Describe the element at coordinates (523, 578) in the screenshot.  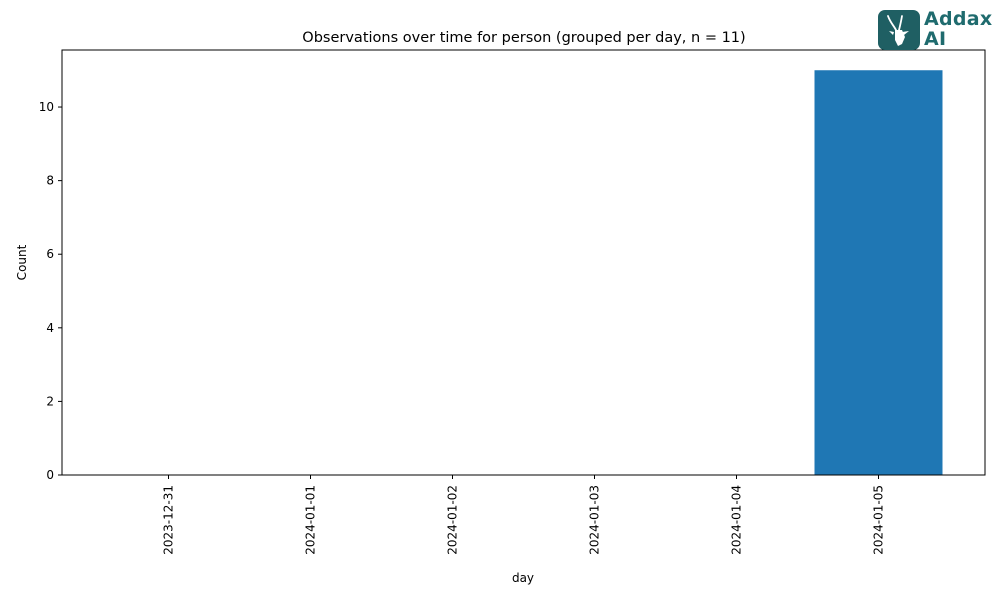
I see `x-axis-label: day` at that location.